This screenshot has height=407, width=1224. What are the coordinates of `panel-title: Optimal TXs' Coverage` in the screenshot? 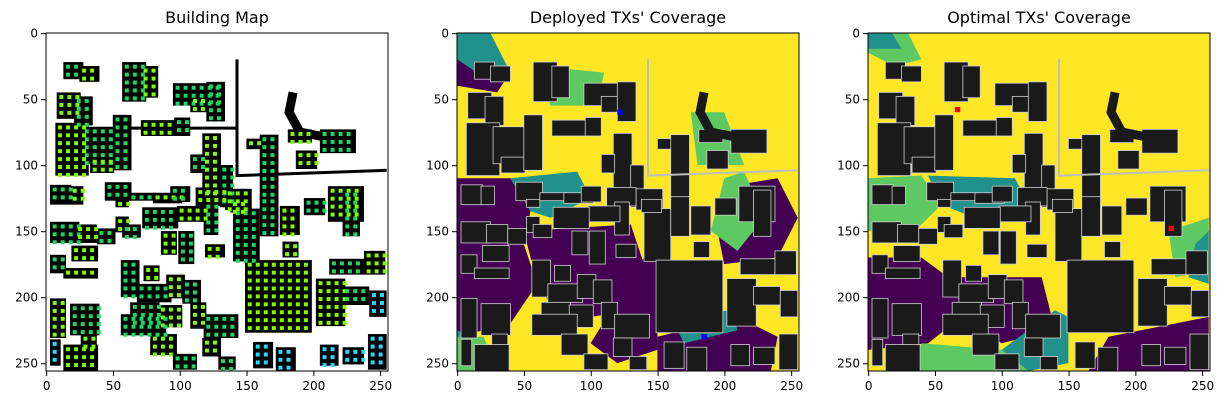 It's located at (1039, 17).